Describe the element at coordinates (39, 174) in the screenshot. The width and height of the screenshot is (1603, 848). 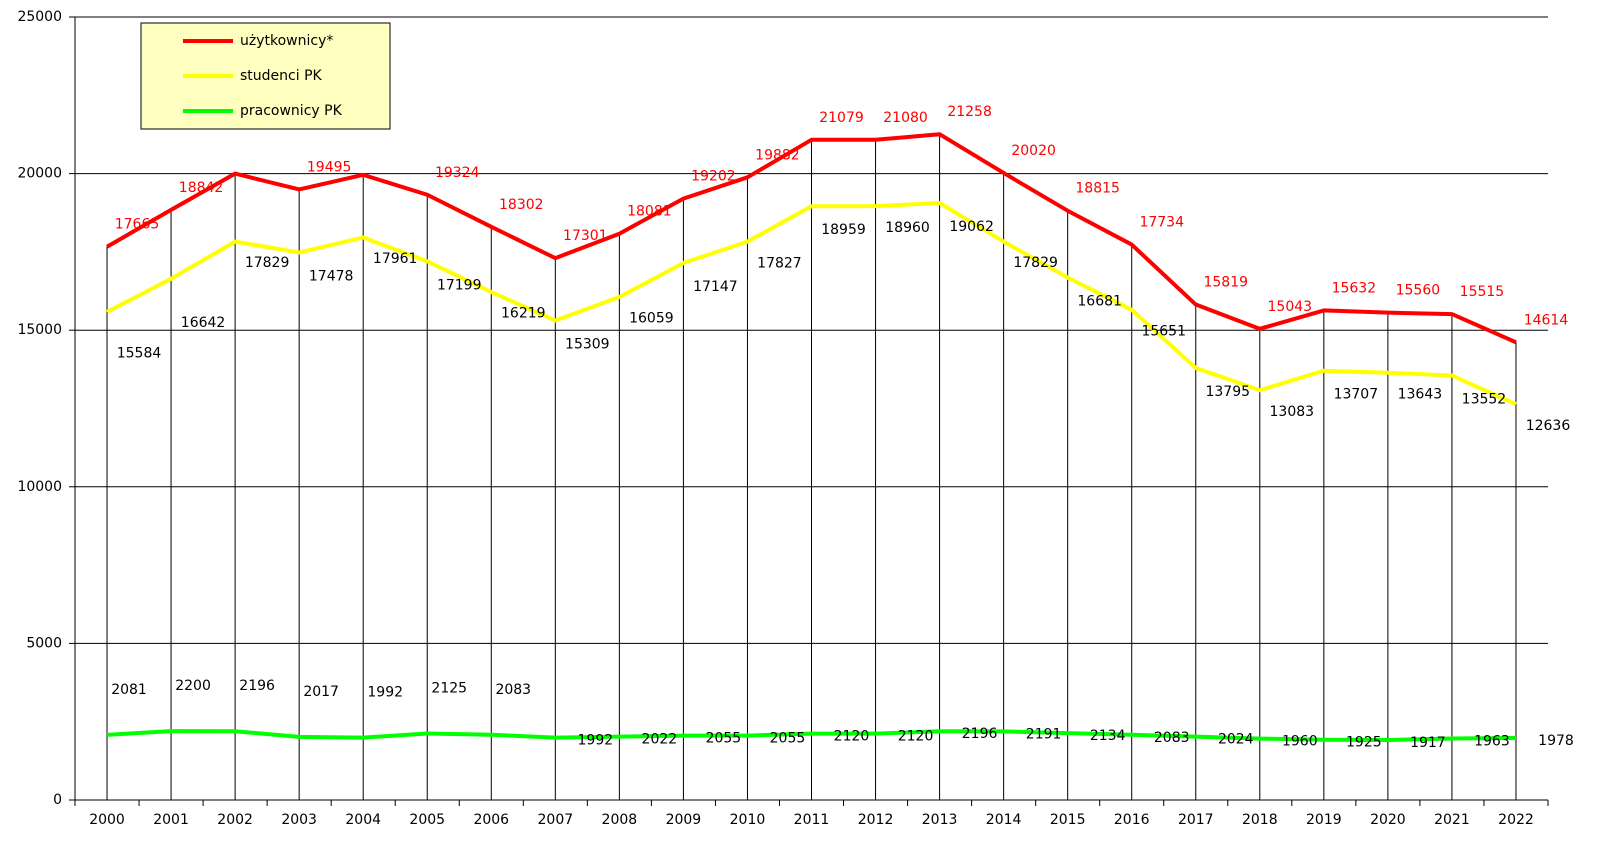
I see `y-tick-label: 20000` at that location.